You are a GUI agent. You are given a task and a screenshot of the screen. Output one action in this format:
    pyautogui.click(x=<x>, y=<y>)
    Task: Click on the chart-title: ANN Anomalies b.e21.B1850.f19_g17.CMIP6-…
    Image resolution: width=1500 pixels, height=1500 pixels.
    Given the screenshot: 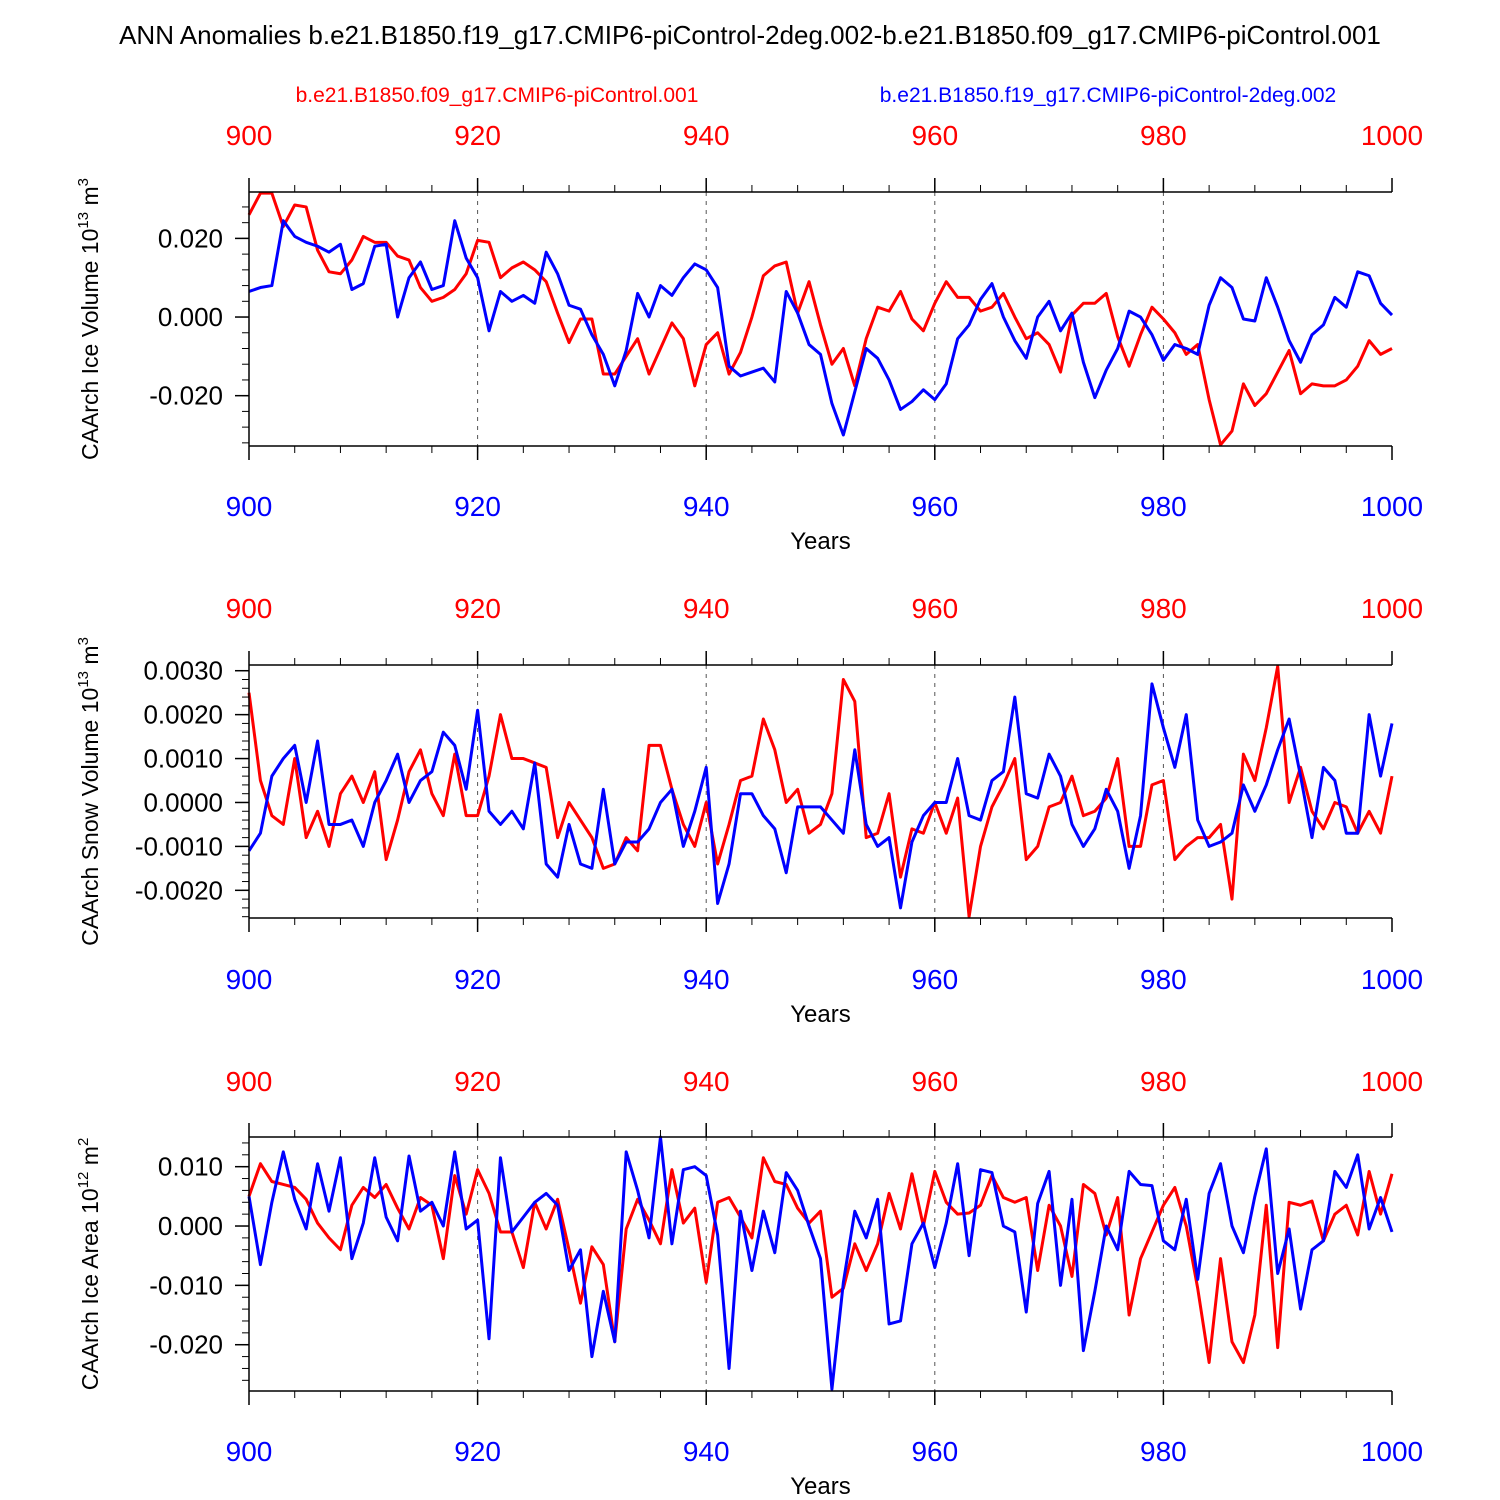 What is the action you would take?
    pyautogui.click(x=750, y=35)
    